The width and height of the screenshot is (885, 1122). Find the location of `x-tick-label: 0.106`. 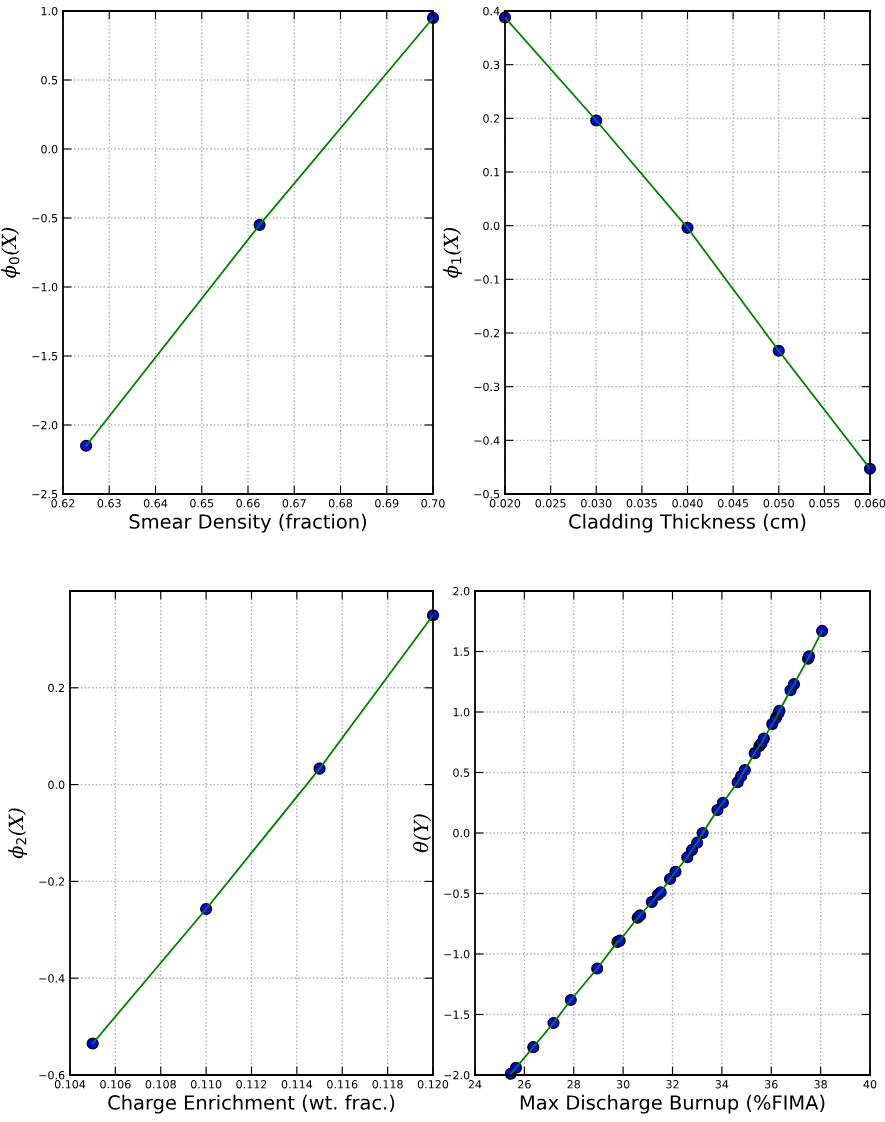

x-tick-label: 0.106 is located at coordinates (115, 1084).